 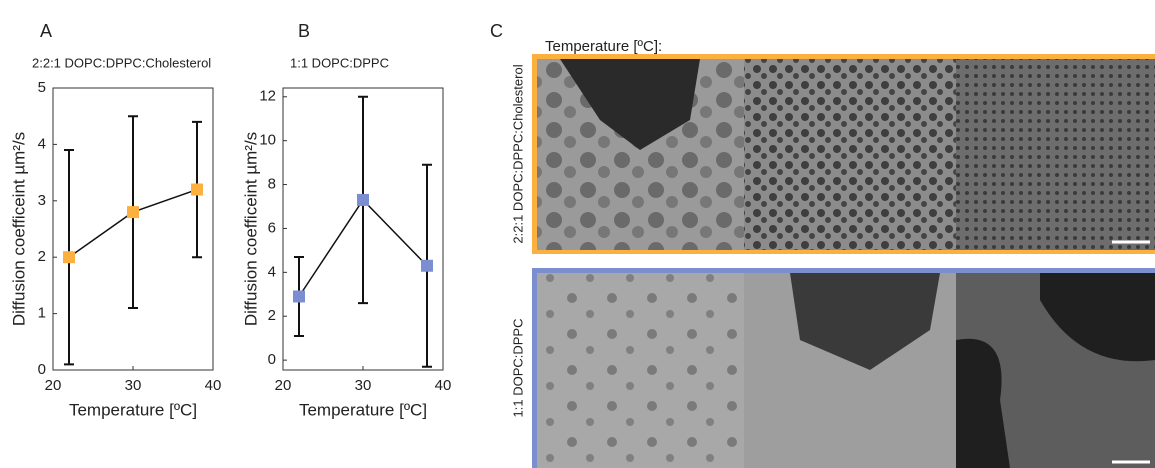 What do you see at coordinates (517, 368) in the screenshot?
I see `row-label: 1:1 DOPC:DPPC` at bounding box center [517, 368].